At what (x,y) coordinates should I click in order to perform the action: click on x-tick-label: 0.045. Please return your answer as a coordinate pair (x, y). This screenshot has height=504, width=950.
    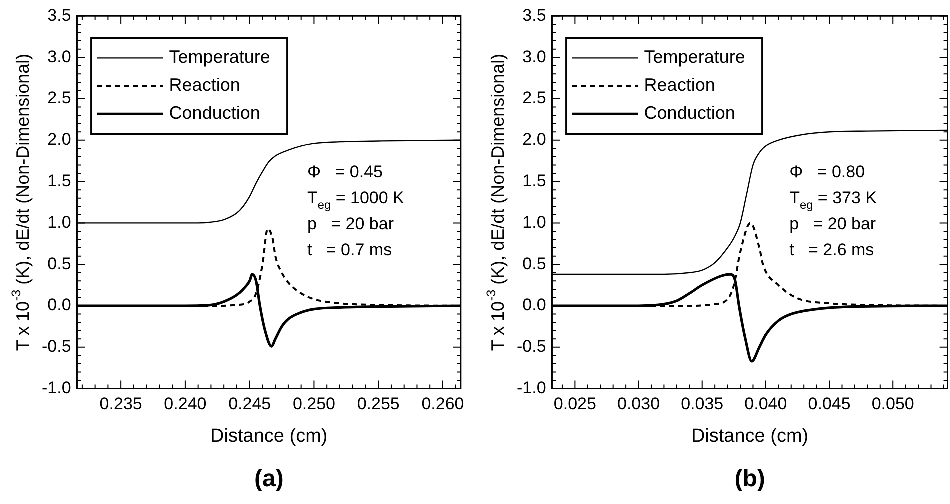
    Looking at the image, I should click on (829, 404).